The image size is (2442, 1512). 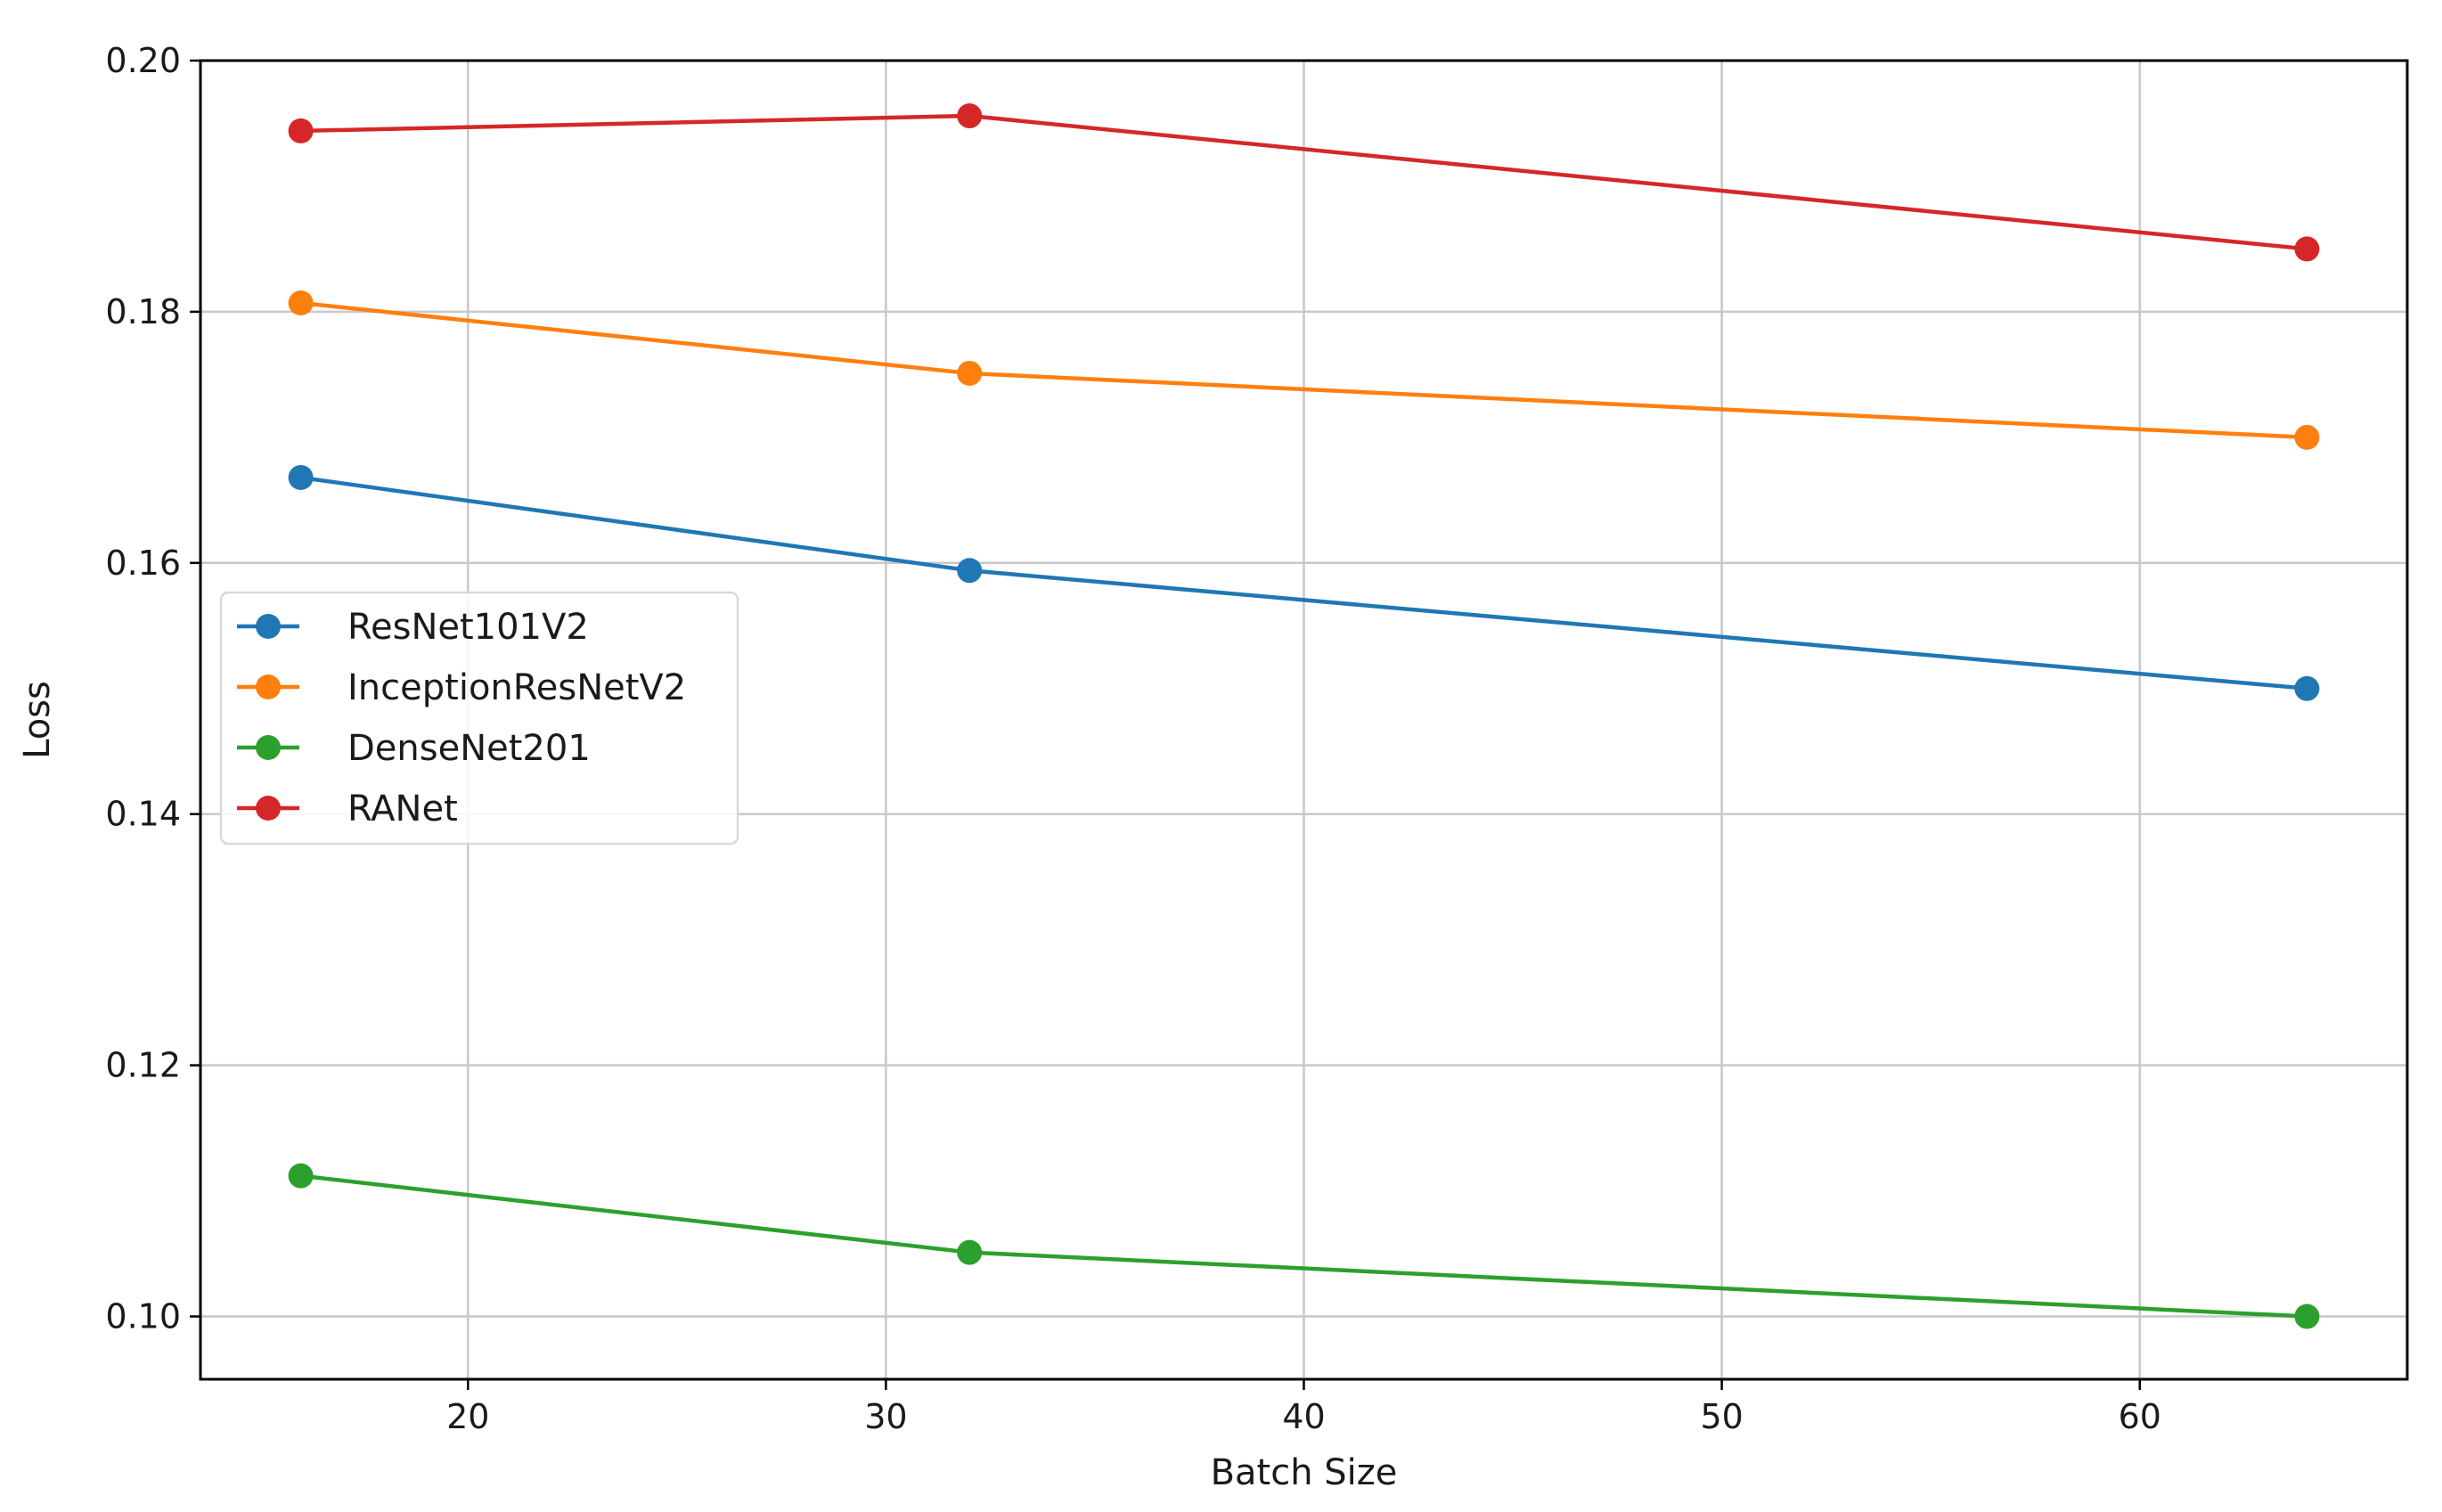 I want to click on legend-item: DenseNet201, so click(x=414, y=748).